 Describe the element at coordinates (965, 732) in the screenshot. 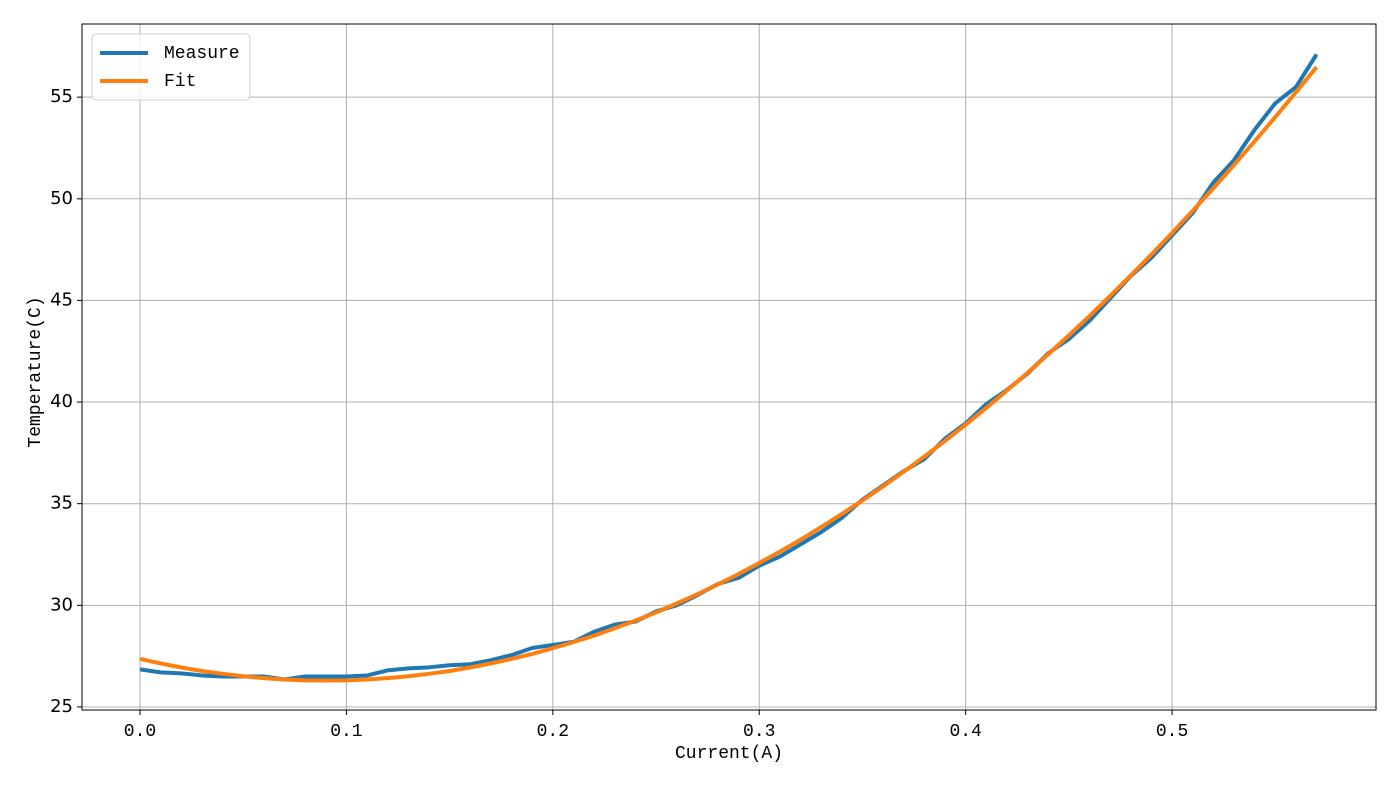

I see `x-tick-label: 0.4` at that location.